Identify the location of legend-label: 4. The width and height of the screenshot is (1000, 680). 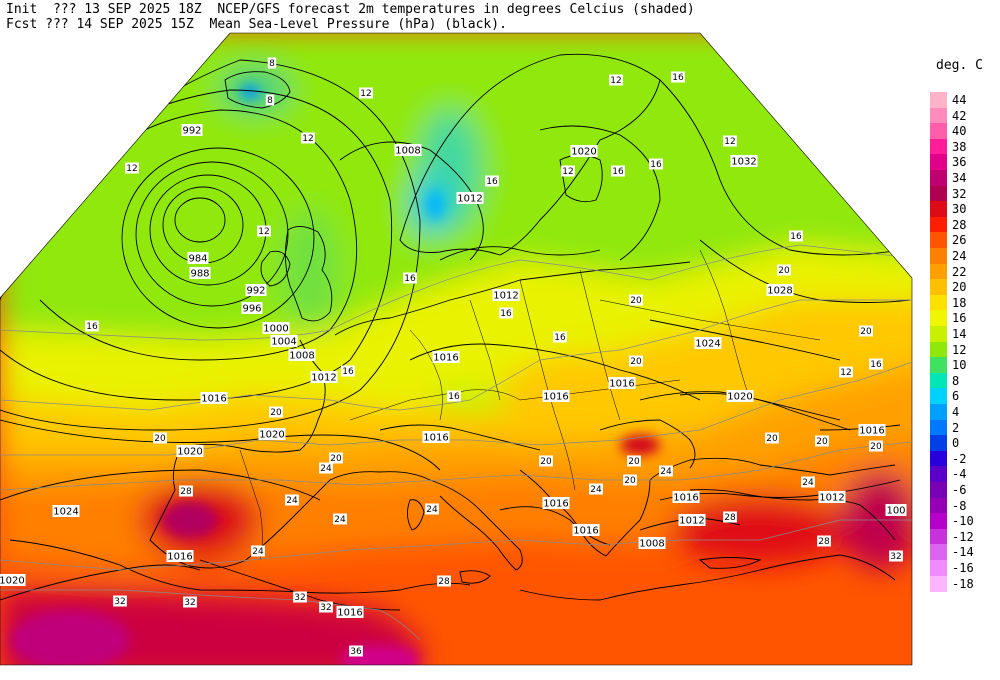
(956, 412).